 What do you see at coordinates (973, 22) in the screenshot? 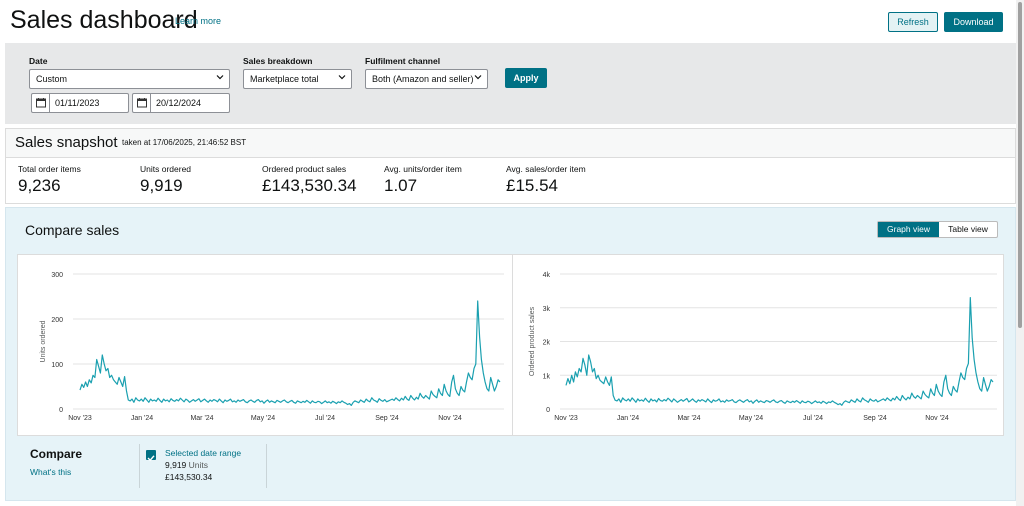
I see `download-button: Download` at bounding box center [973, 22].